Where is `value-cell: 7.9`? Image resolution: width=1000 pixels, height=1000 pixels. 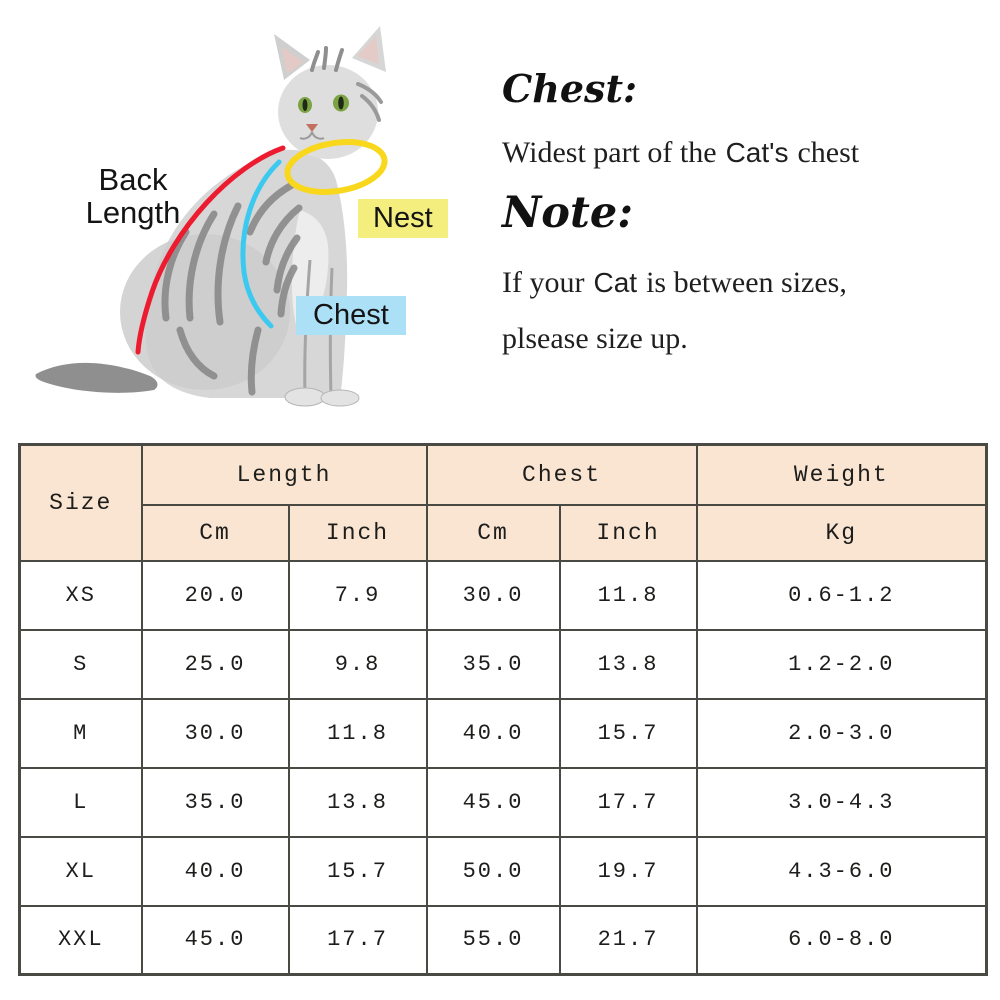 value-cell: 7.9 is located at coordinates (357, 595).